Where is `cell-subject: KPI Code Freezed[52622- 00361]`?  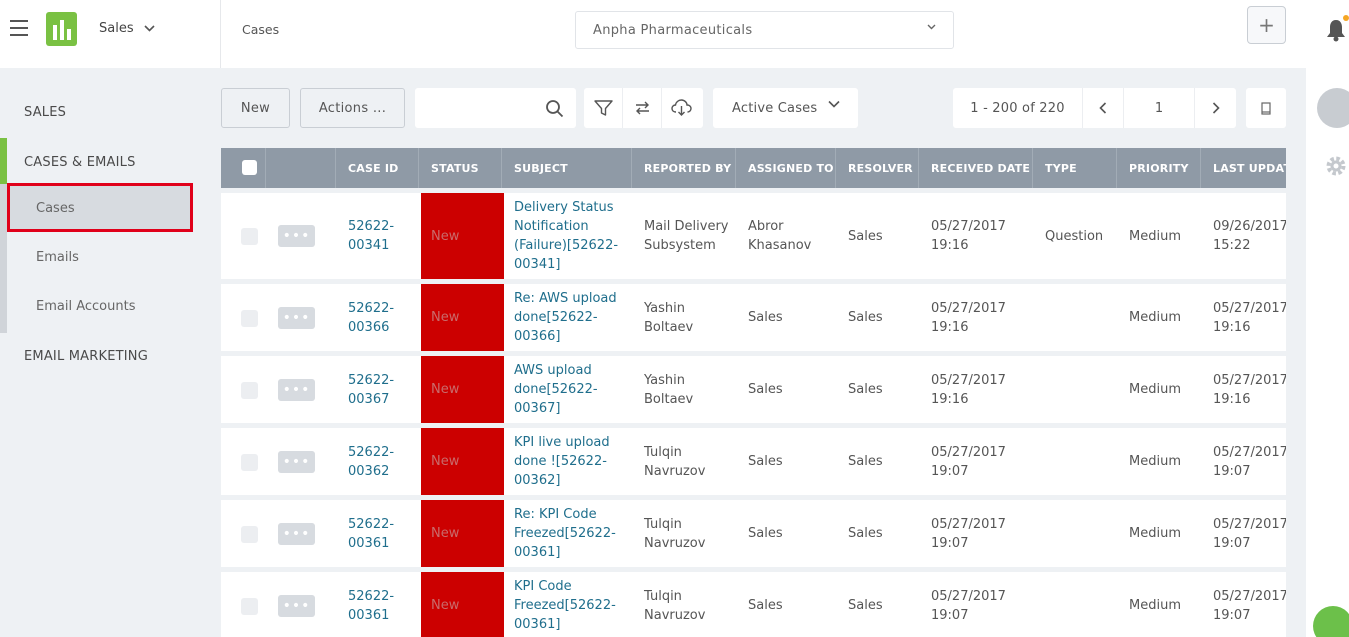
cell-subject: KPI Code Freezed[52622- 00361] is located at coordinates (565, 605).